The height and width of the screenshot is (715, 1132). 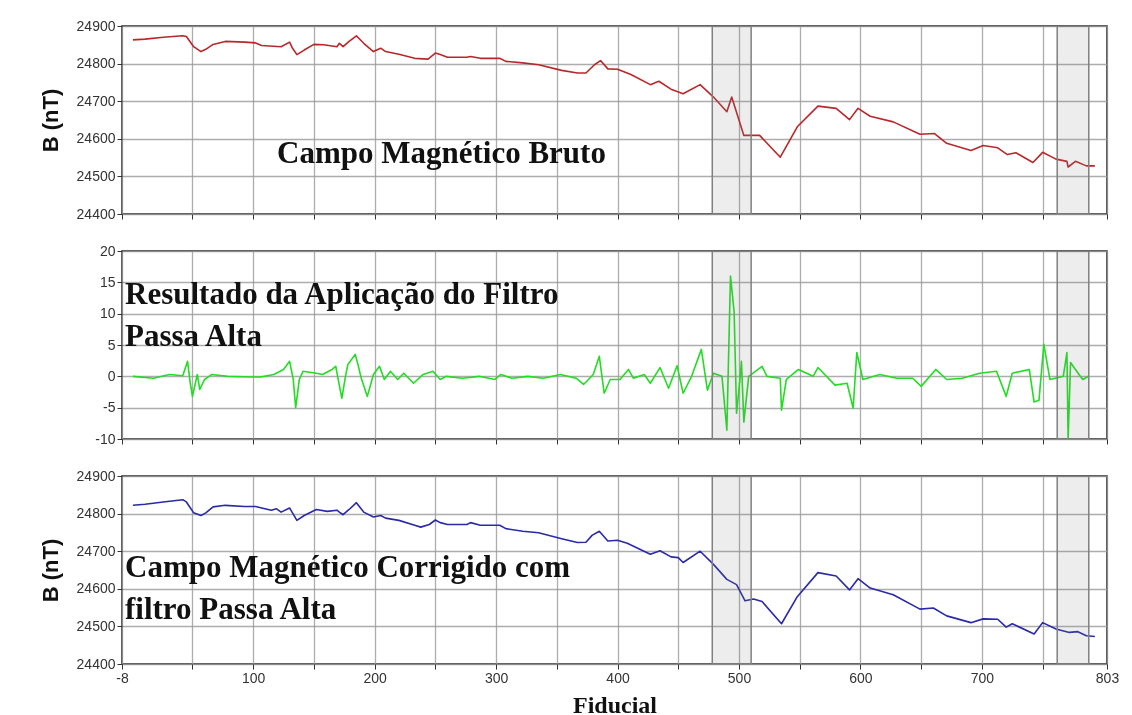 I want to click on x-tick-label: 400, so click(x=618, y=677).